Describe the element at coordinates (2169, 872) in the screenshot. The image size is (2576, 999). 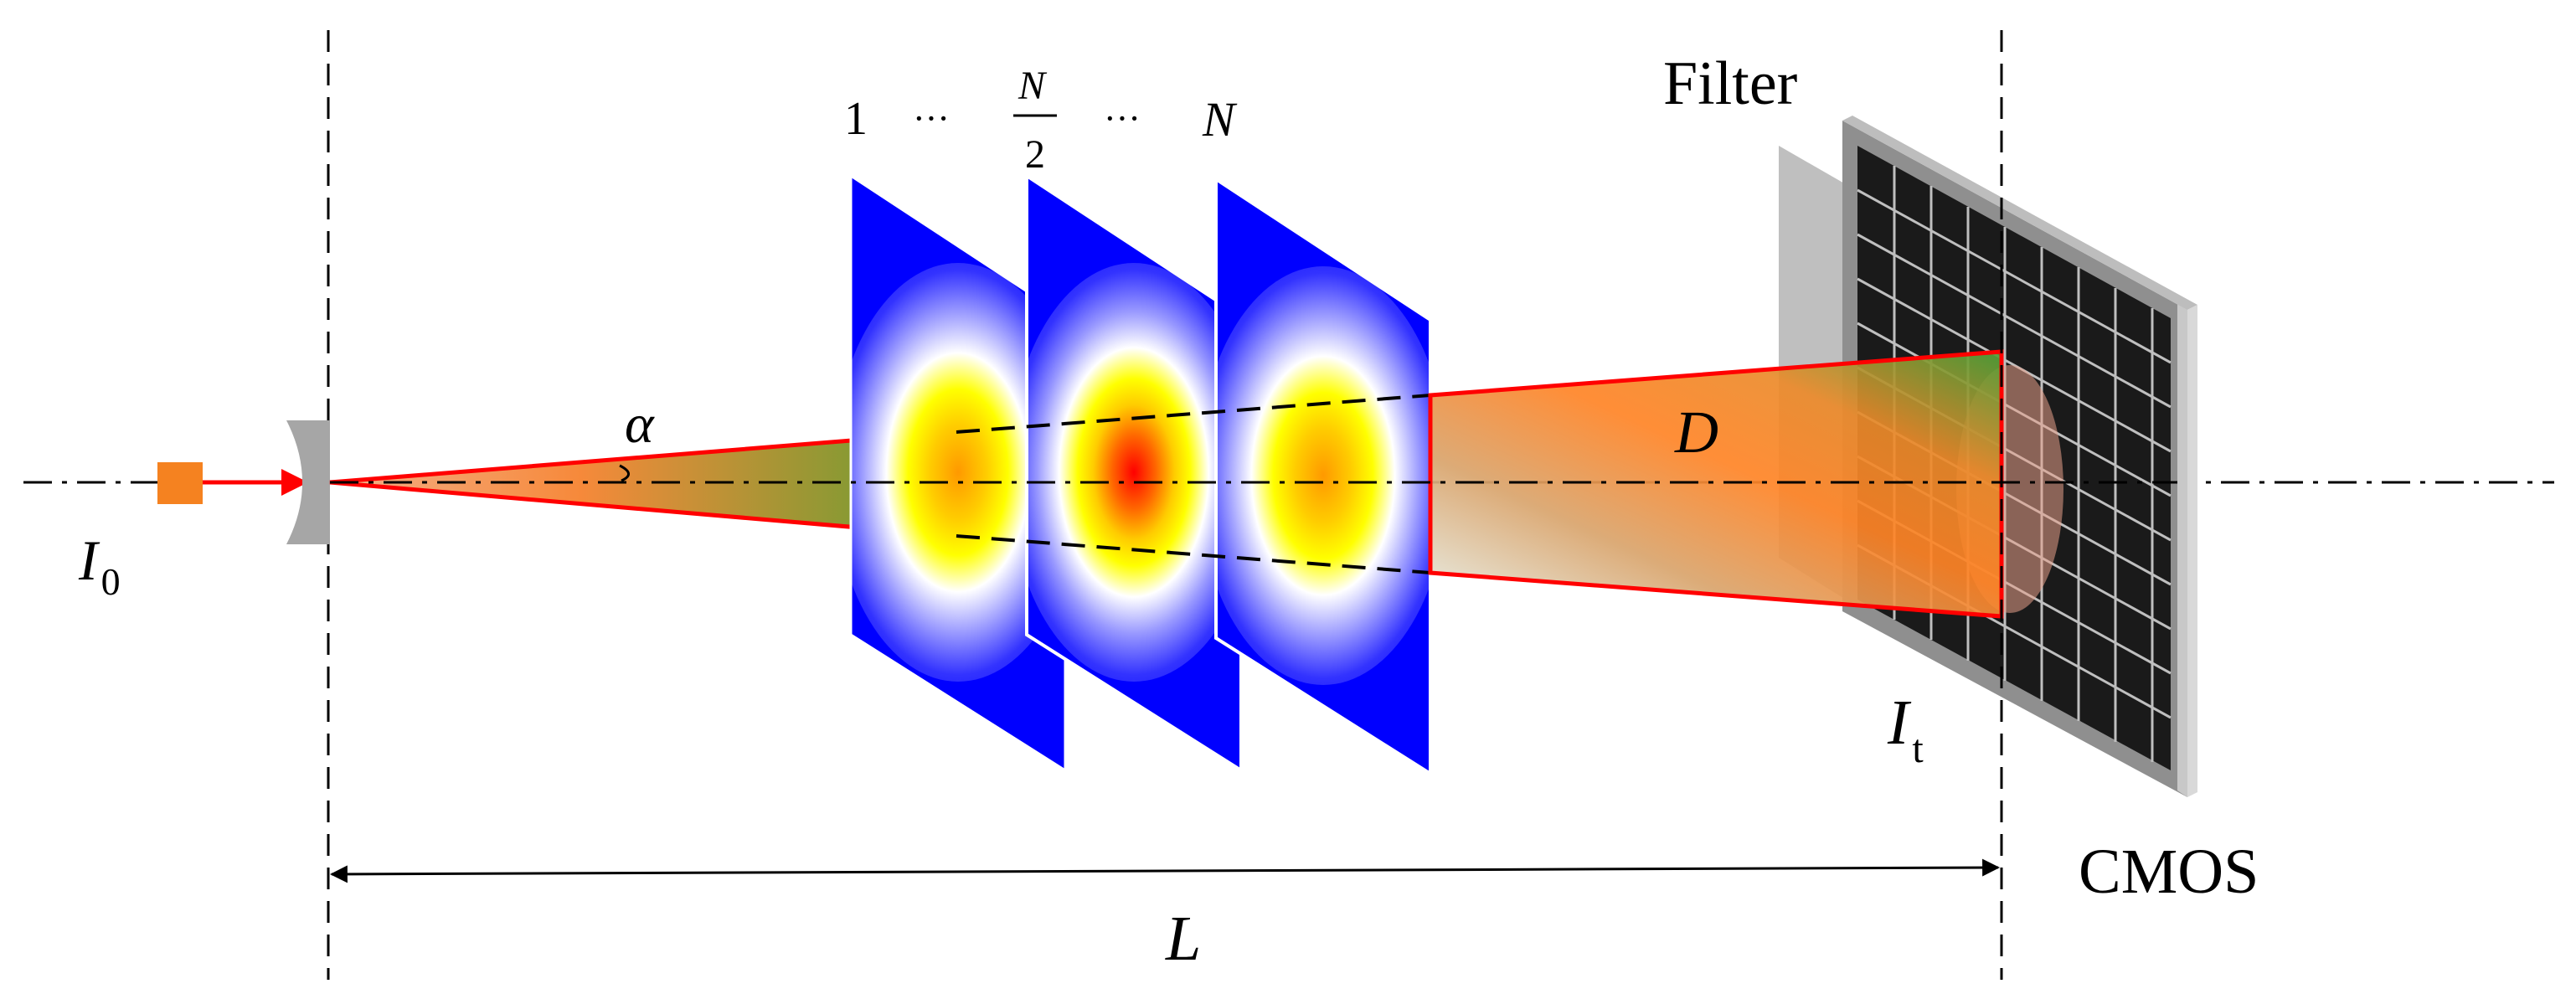
I see `sensor-label: CMOS` at that location.